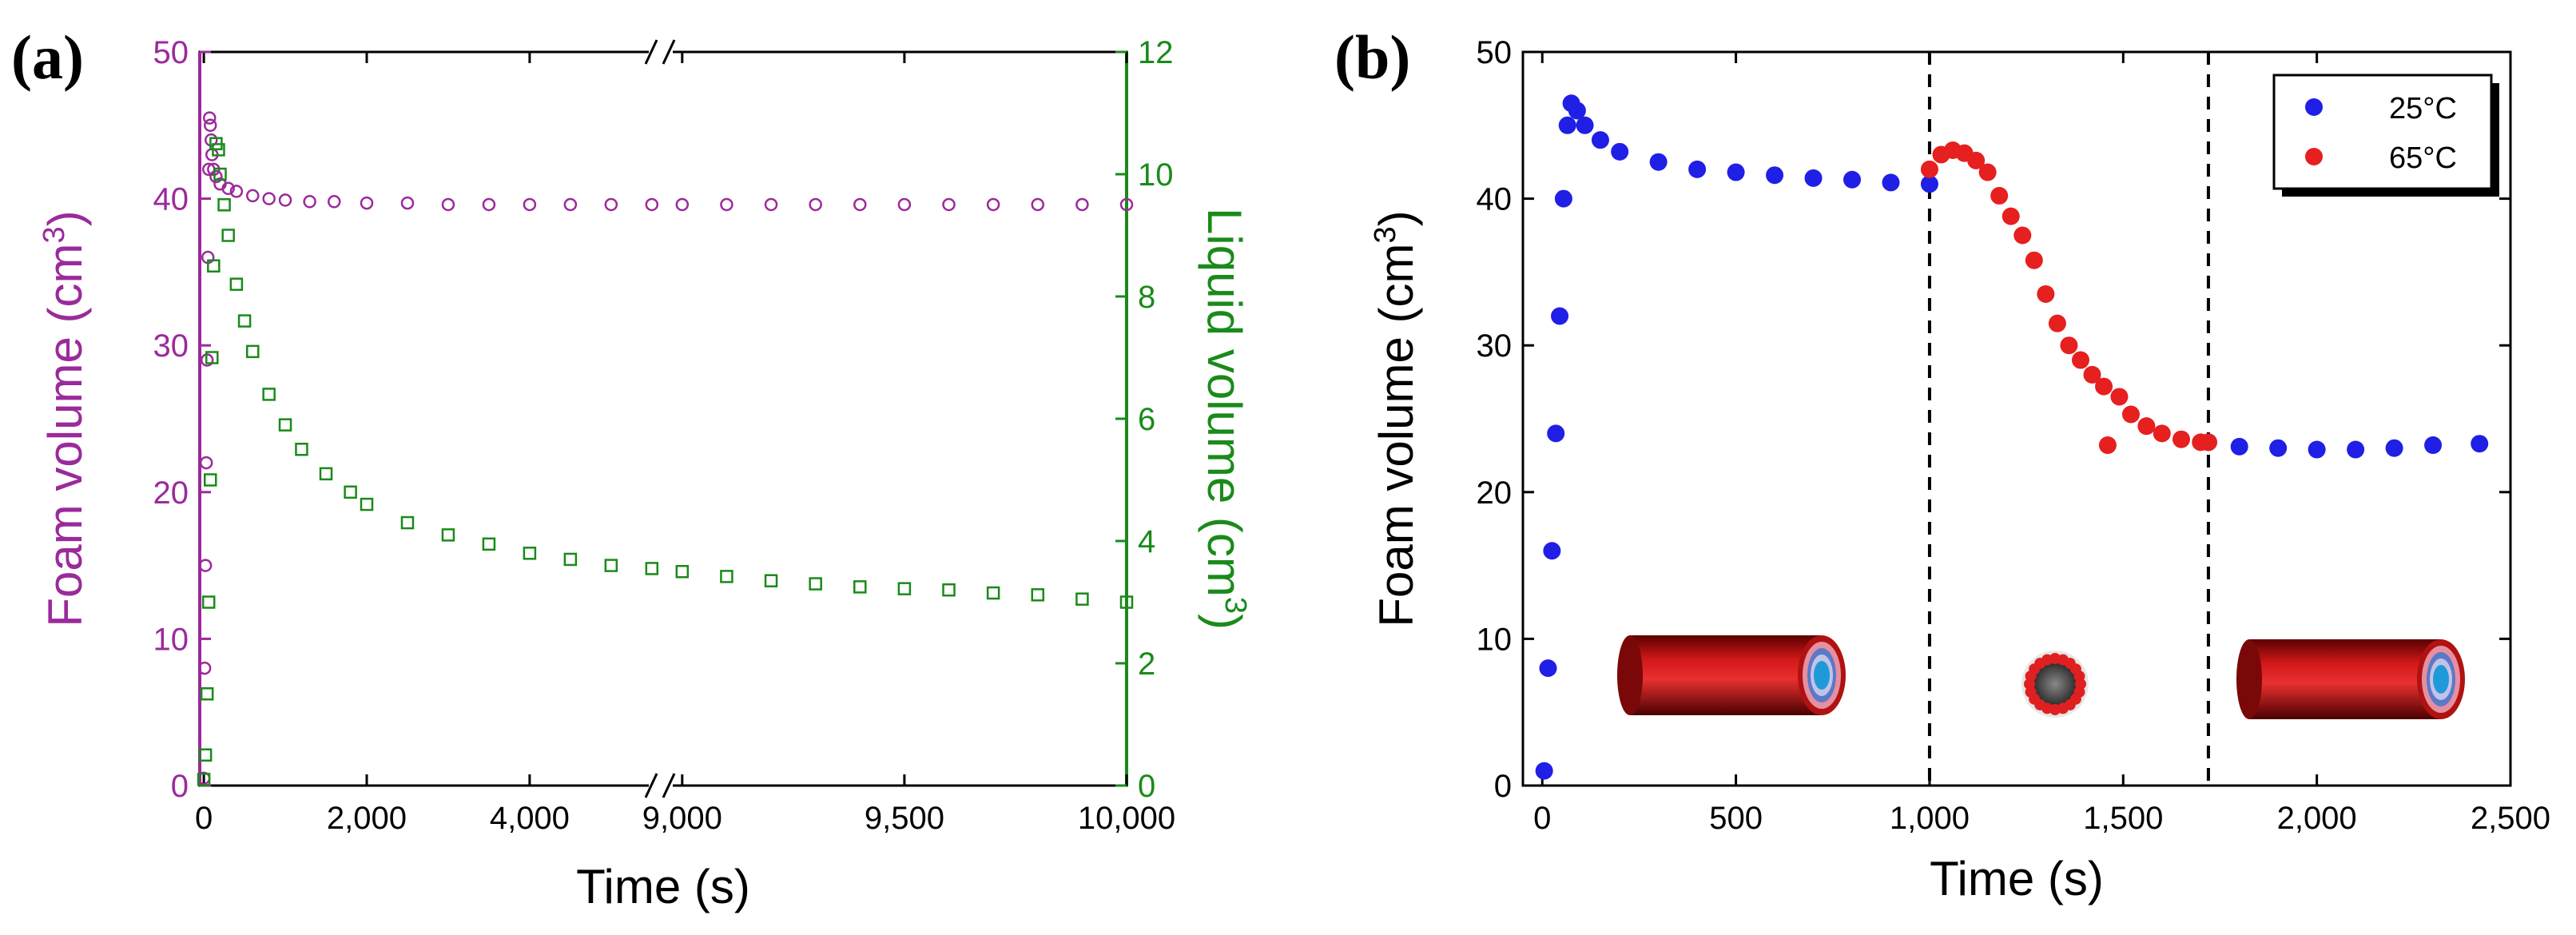 The width and height of the screenshot is (2576, 935). I want to click on legend-label-65c: 65°C, so click(2423, 158).